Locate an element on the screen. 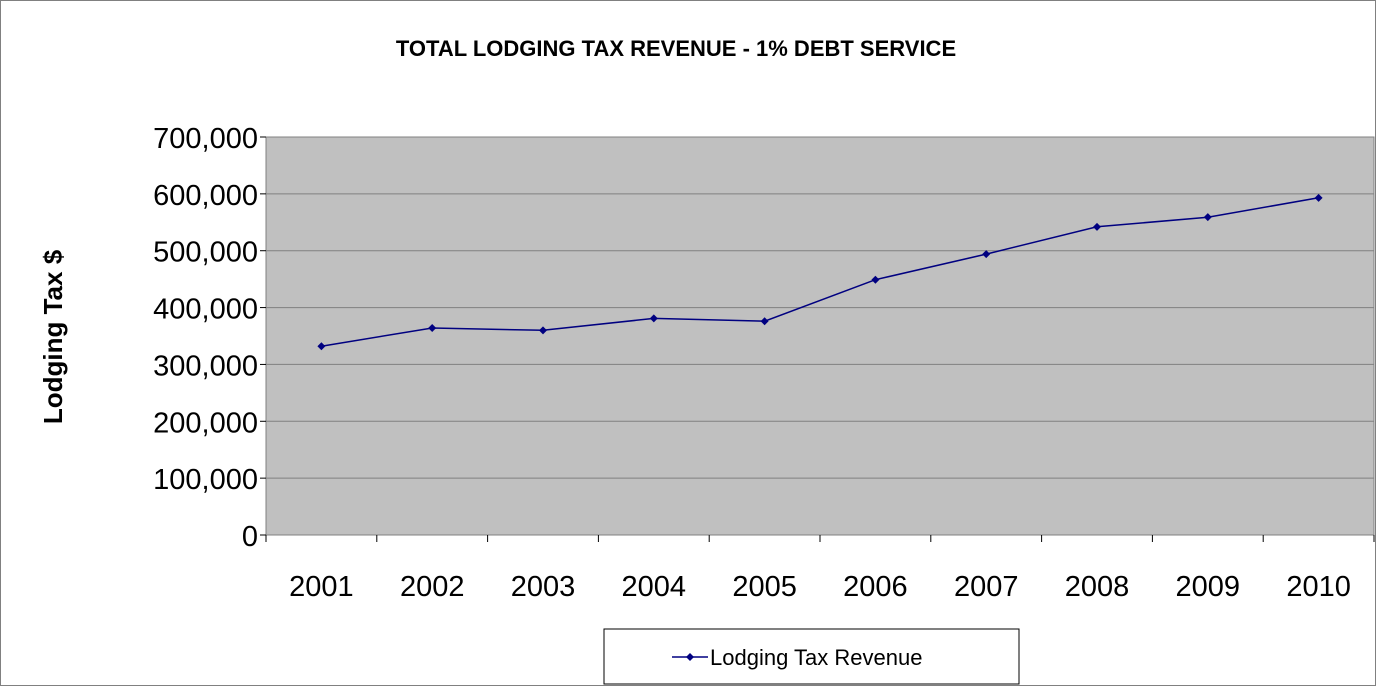  y-tick-label: 100,000 is located at coordinates (205, 480).